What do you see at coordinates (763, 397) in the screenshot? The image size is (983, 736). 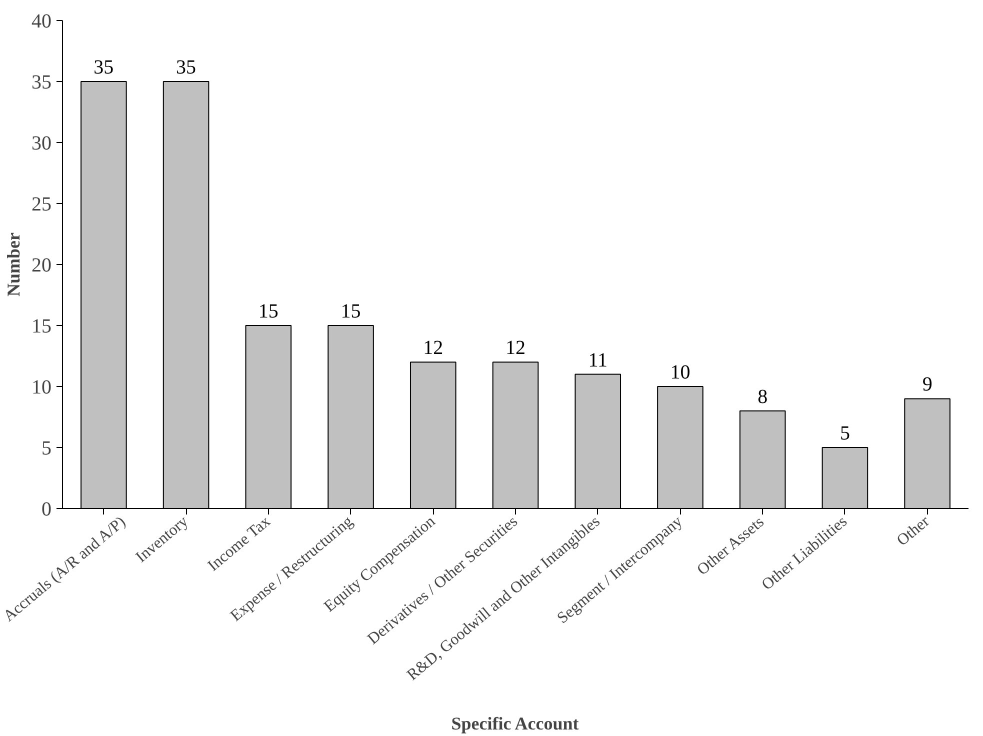 I see `data-label: 8` at bounding box center [763, 397].